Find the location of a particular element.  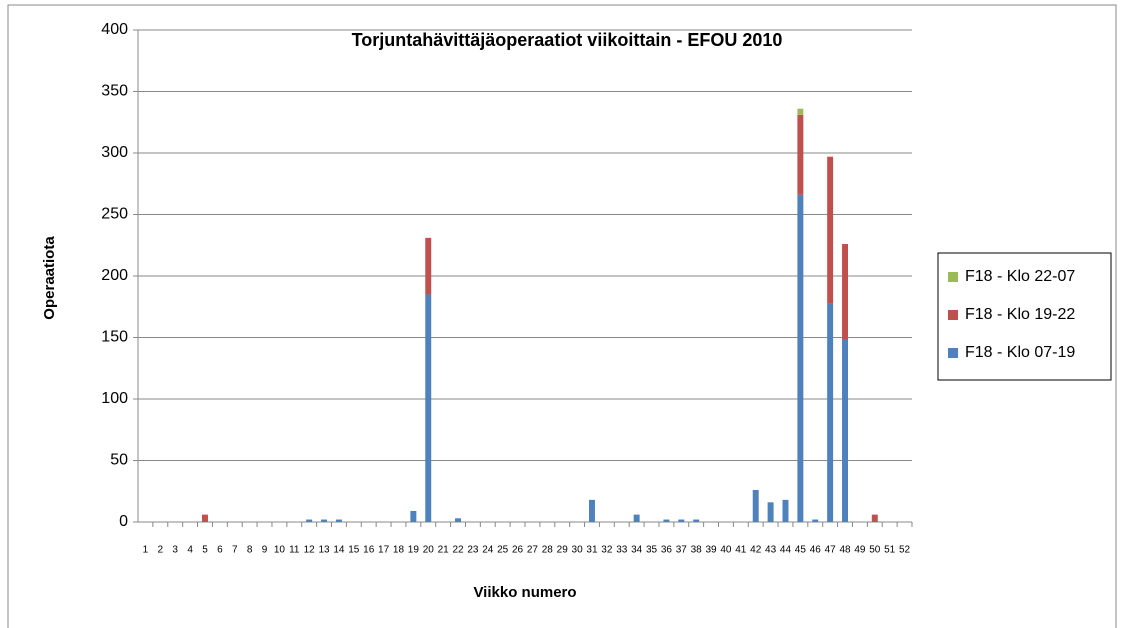

y-axis-label: Operaatiota is located at coordinates (49, 278).